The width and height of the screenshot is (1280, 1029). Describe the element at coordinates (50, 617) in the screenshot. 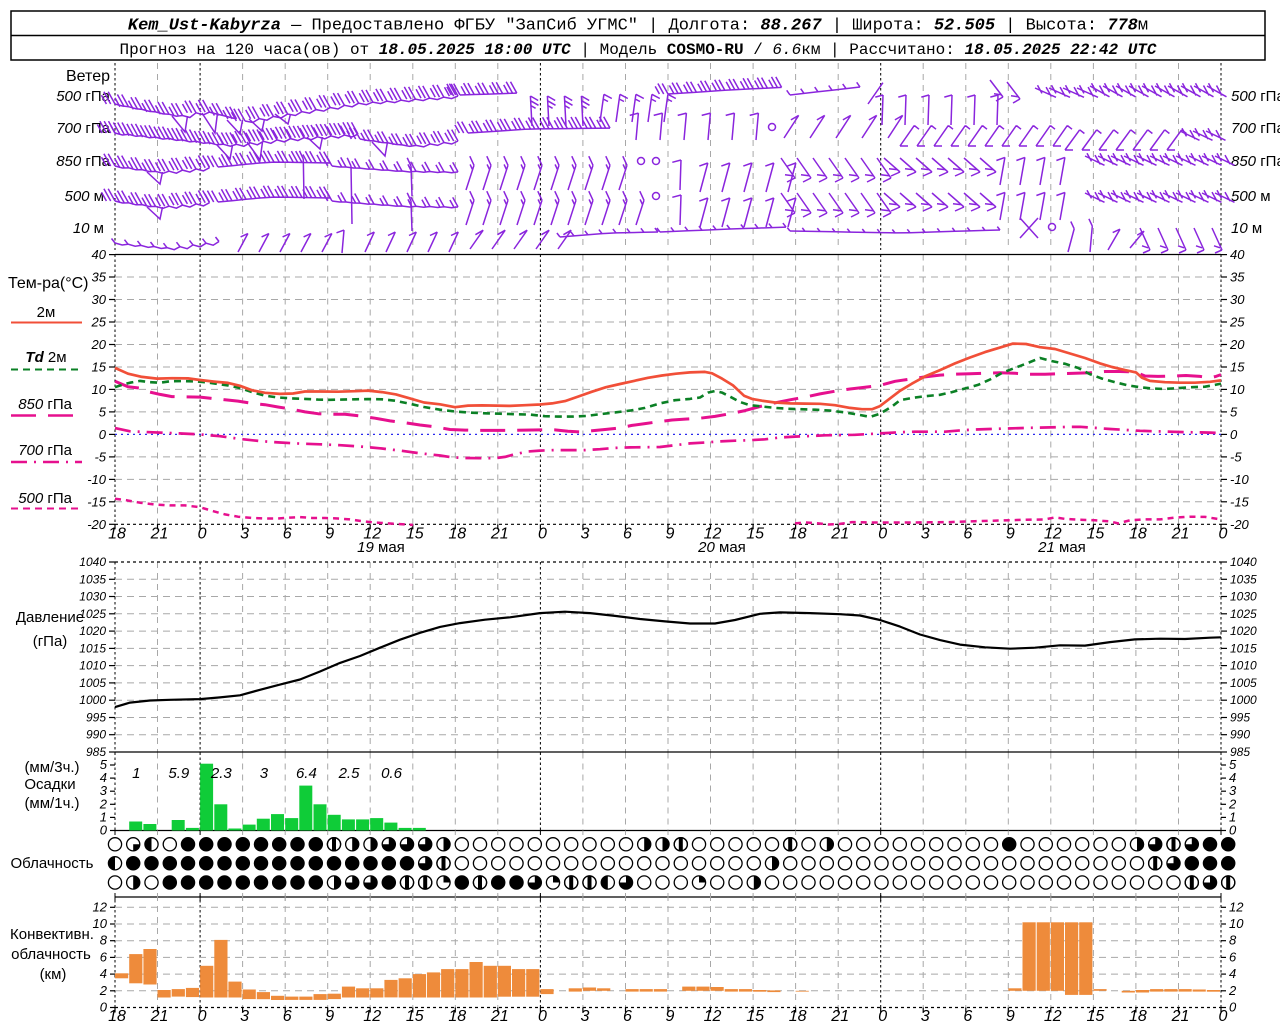

I see `svg-text: Давление` at that location.